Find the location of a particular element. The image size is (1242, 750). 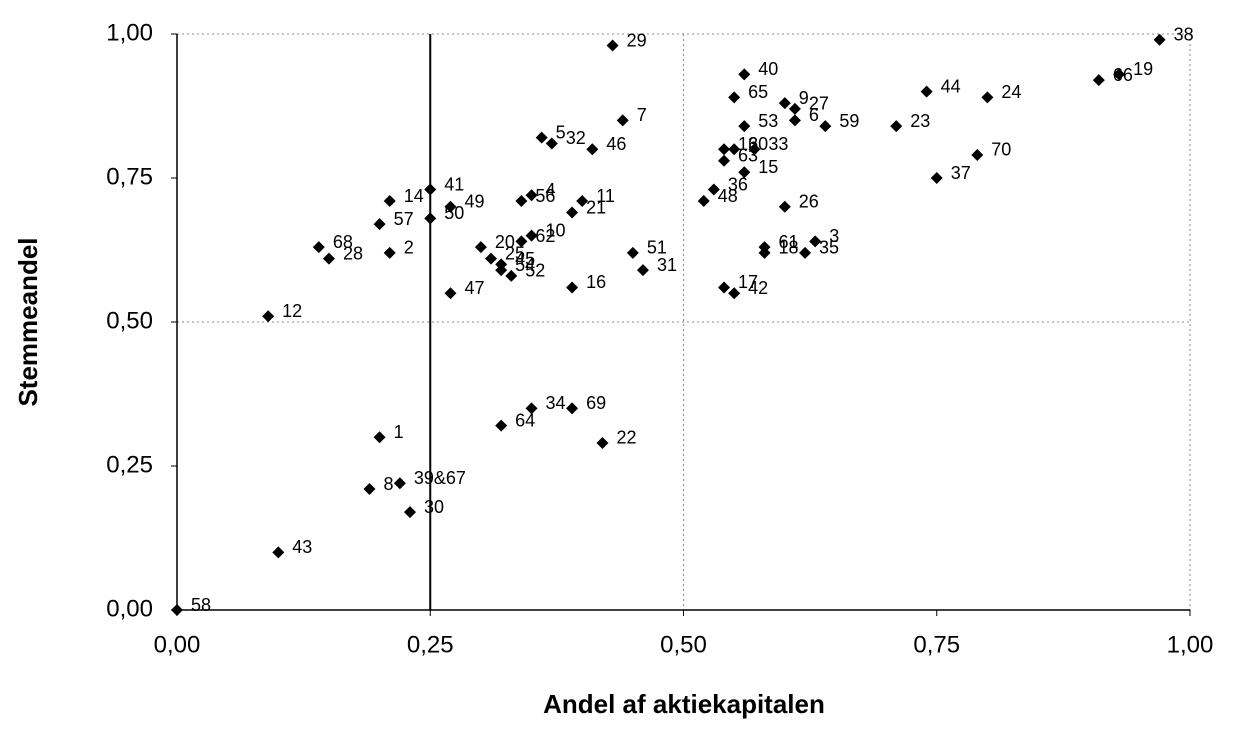

point-label: 9 is located at coordinates (804, 98).